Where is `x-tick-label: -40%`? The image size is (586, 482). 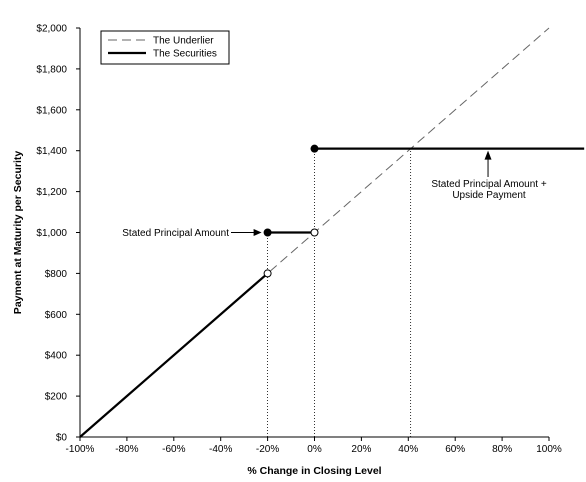 x-tick-label: -40% is located at coordinates (220, 449).